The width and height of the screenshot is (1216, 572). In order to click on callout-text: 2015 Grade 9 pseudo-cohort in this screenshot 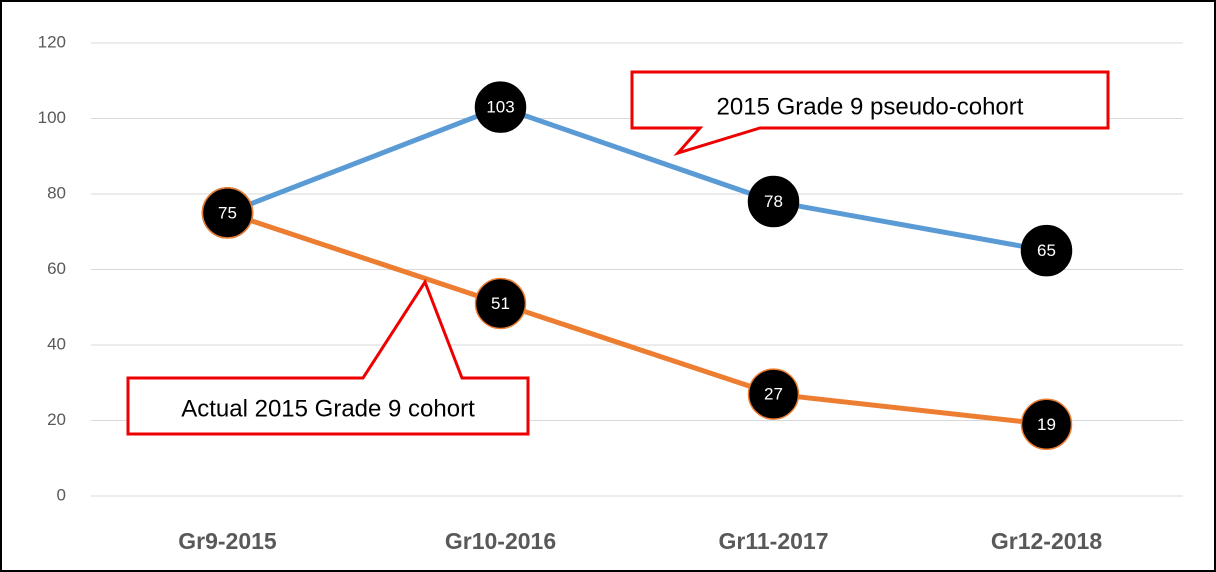, I will do `click(870, 106)`.